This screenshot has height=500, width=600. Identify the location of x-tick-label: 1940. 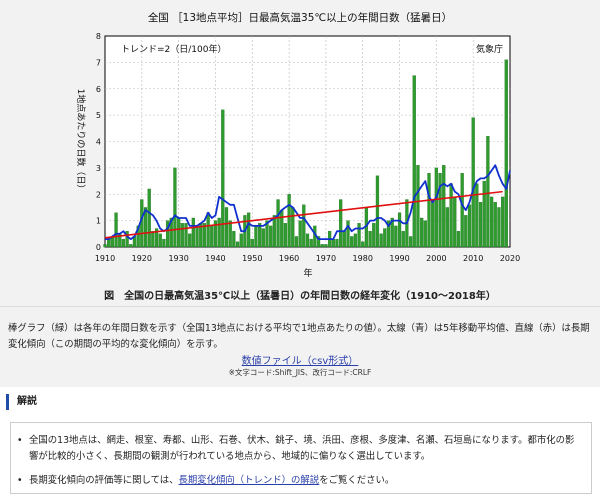
(215, 258).